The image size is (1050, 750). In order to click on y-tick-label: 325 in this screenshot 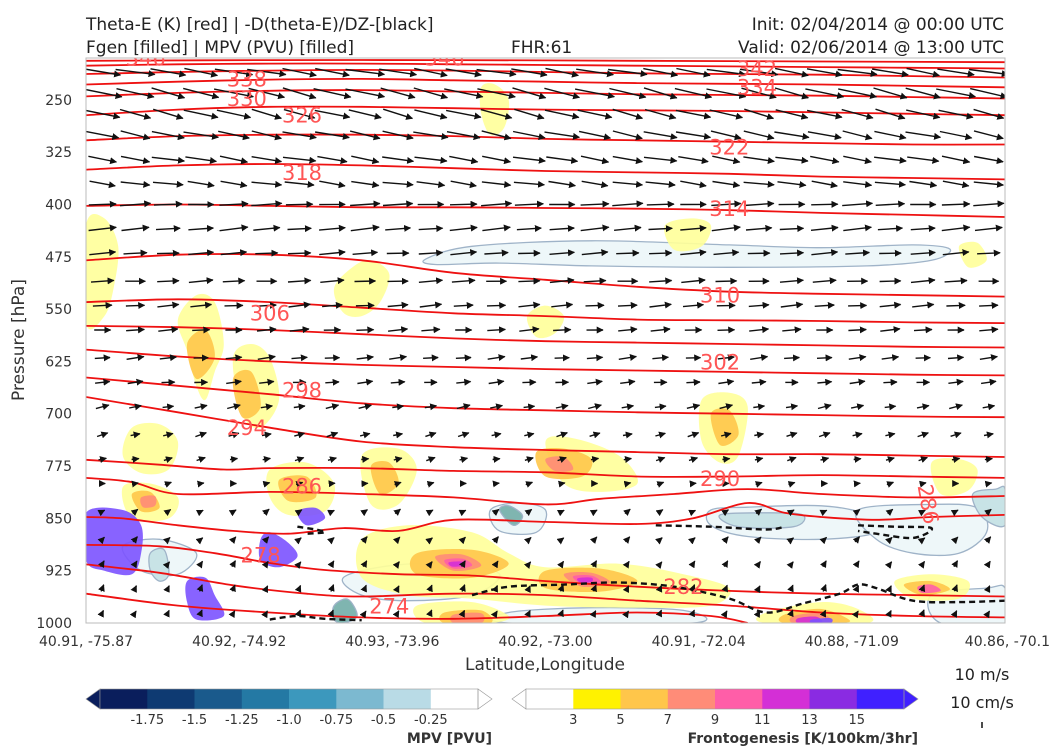, I will do `click(58, 153)`.